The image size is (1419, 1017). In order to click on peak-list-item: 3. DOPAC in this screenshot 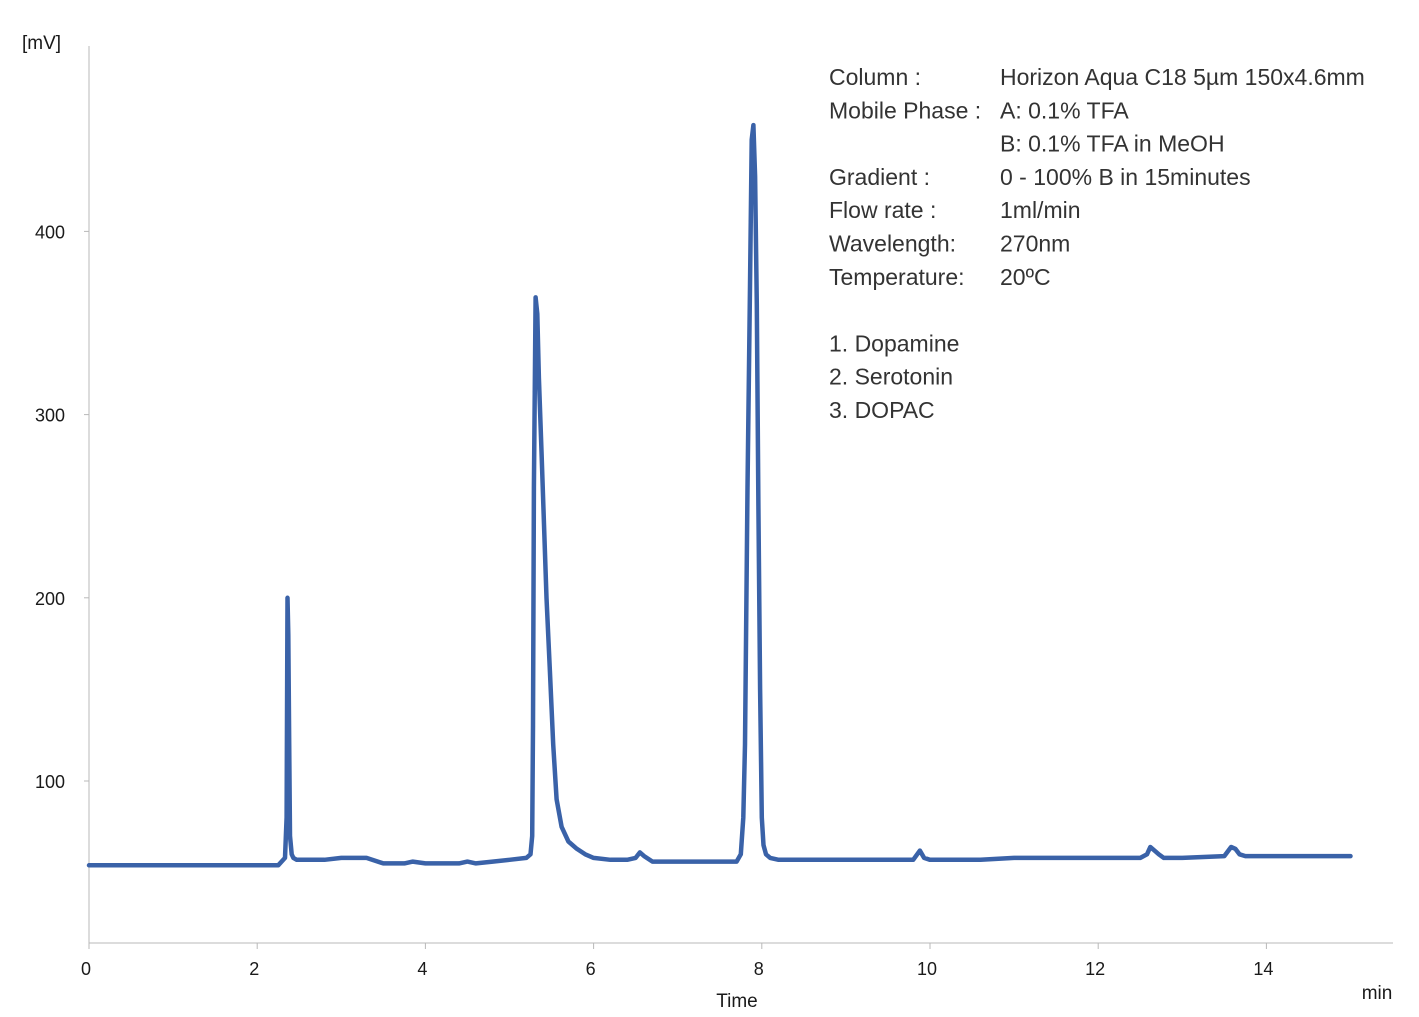, I will do `click(882, 410)`.